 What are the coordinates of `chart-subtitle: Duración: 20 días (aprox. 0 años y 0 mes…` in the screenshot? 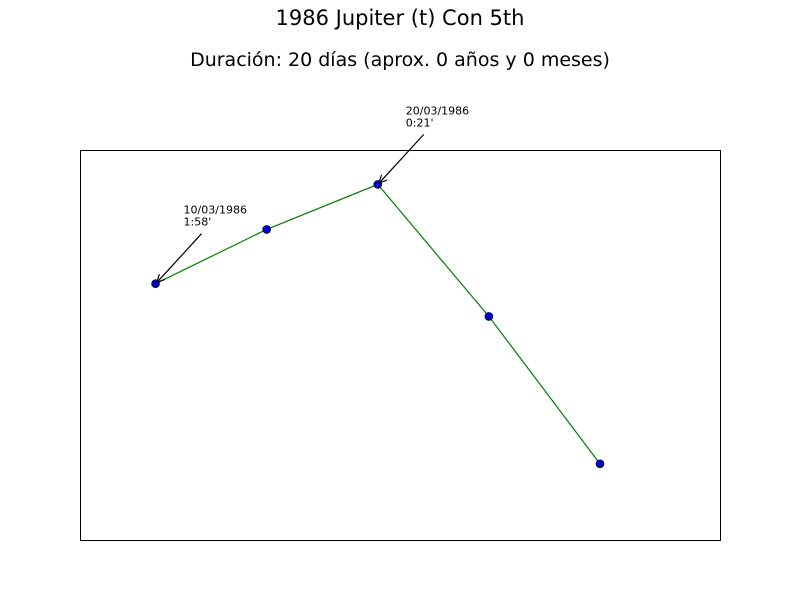 It's located at (400, 60).